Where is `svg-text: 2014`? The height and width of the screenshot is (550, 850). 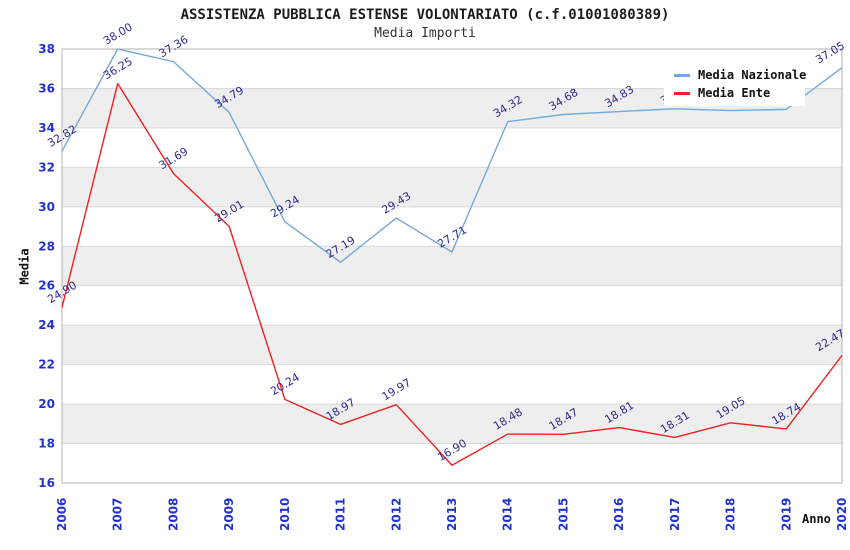 svg-text: 2014 is located at coordinates (508, 514).